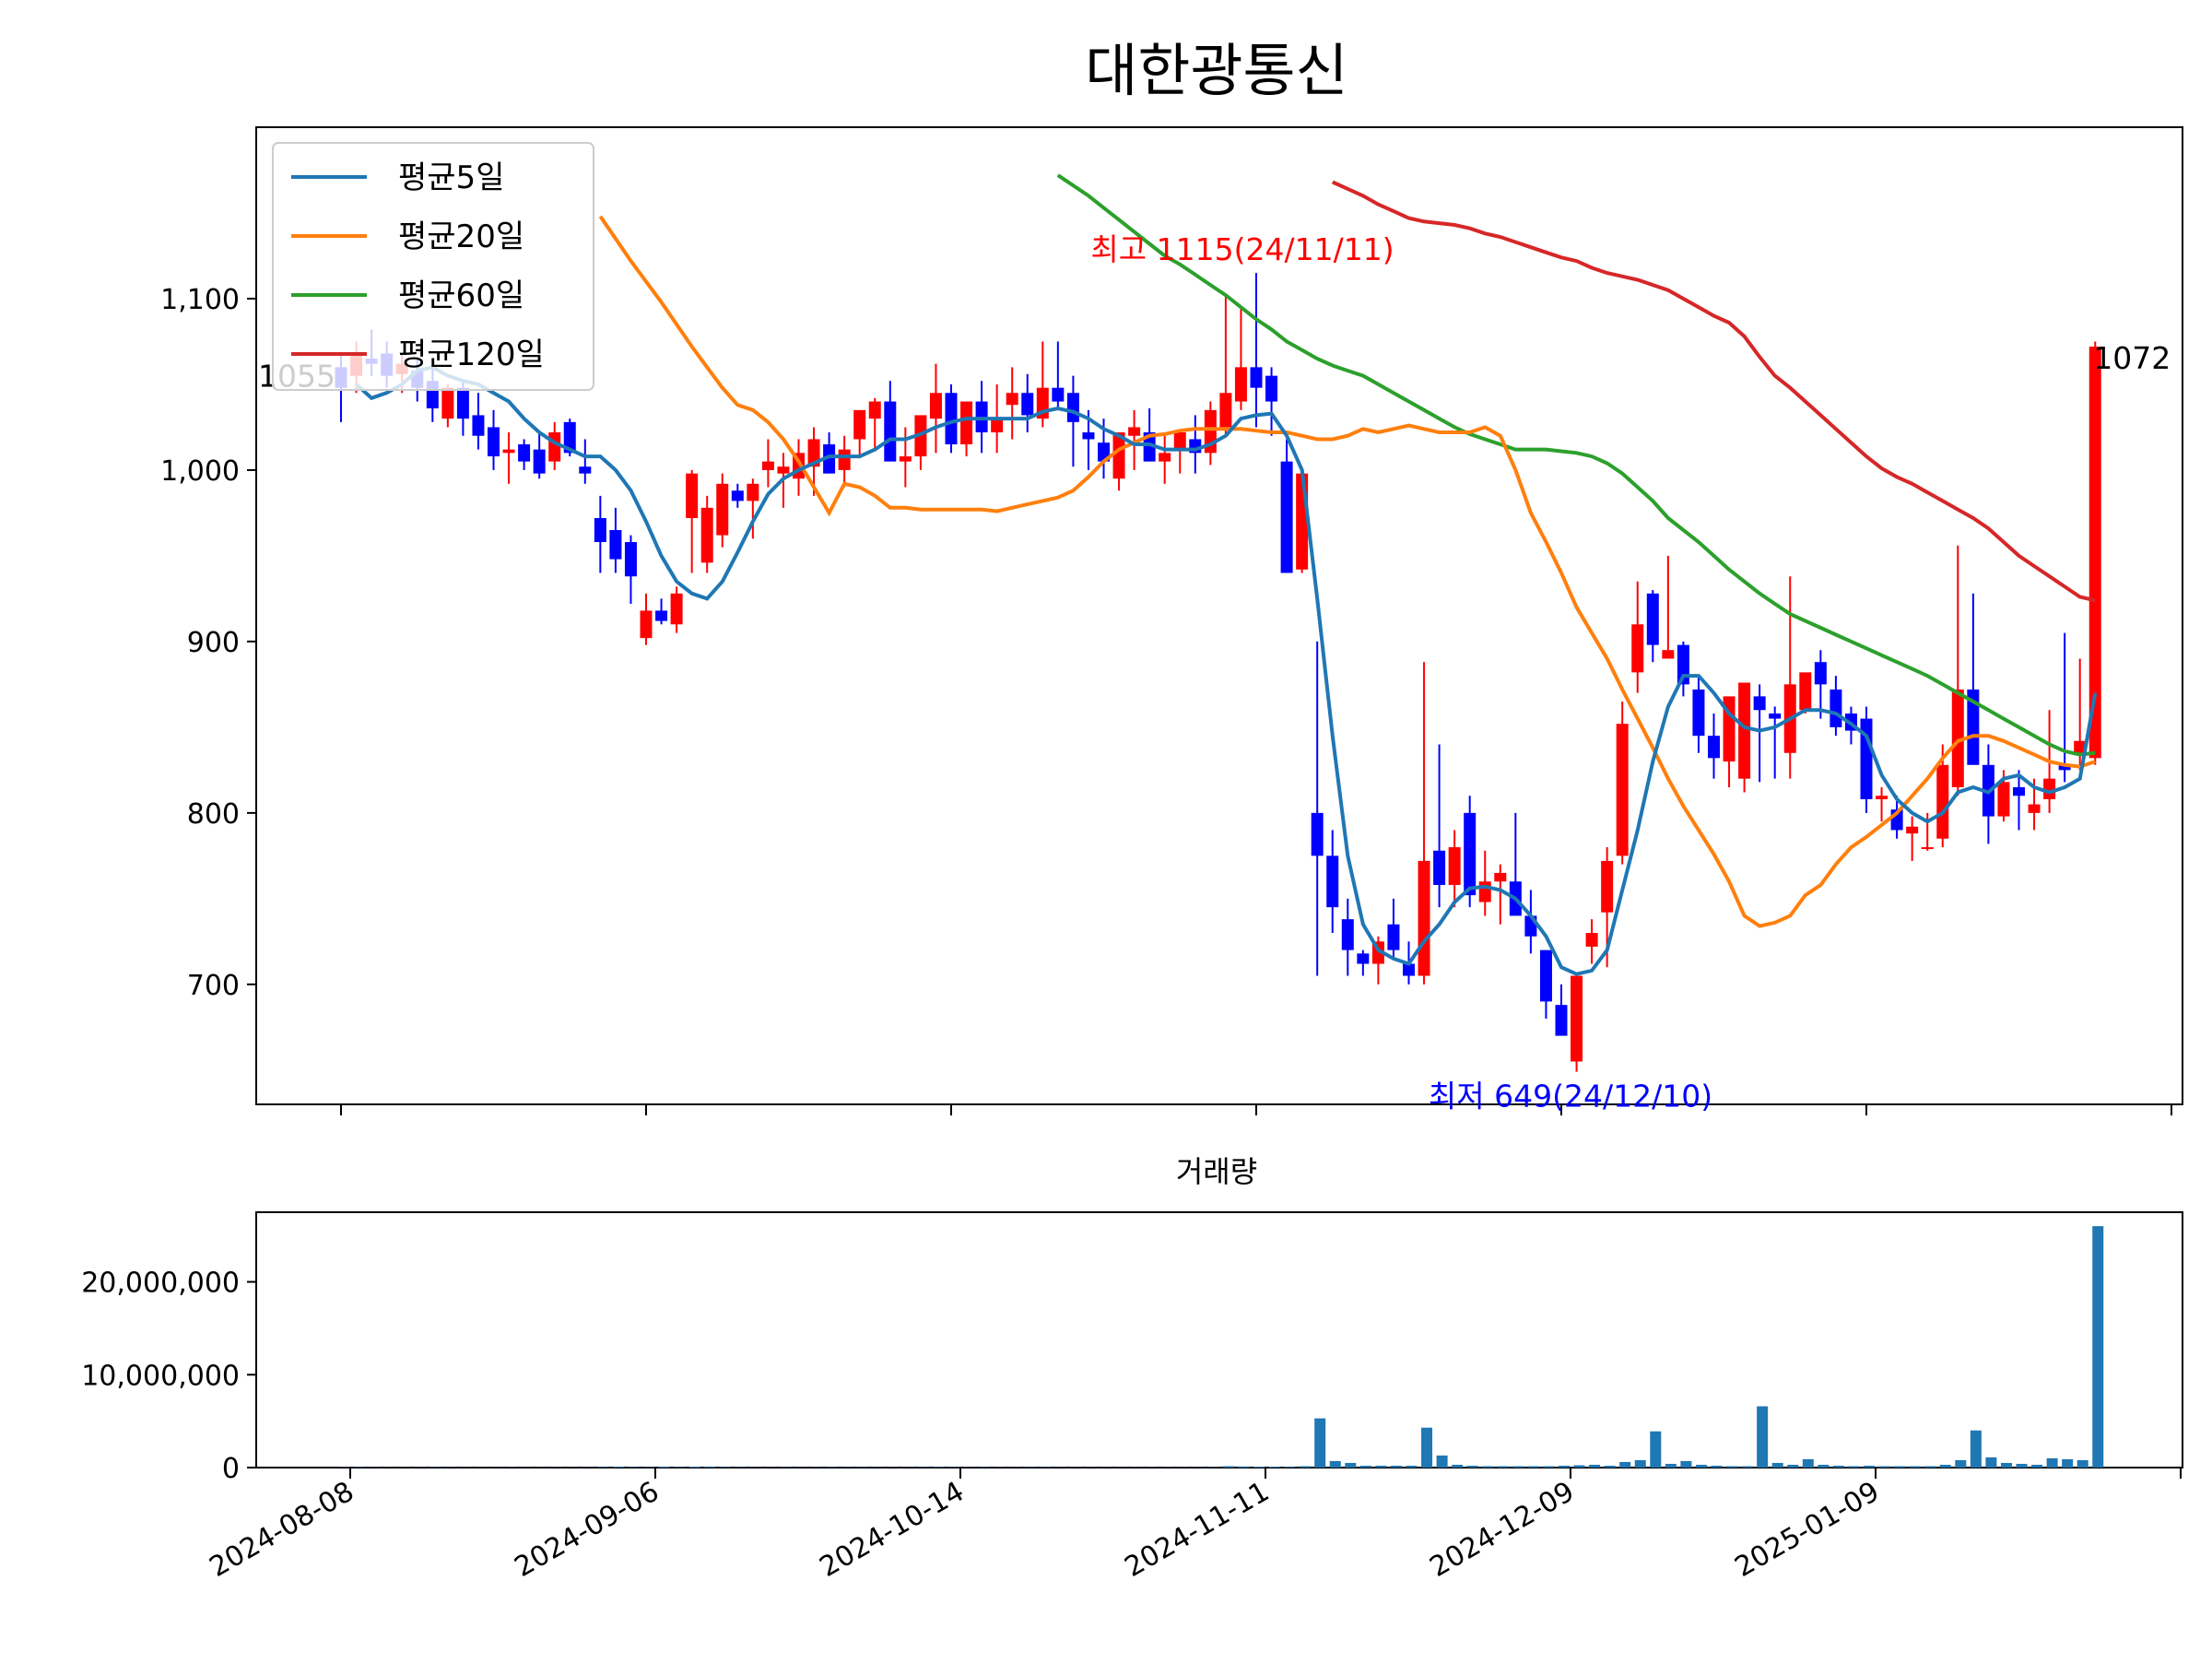  Describe the element at coordinates (213, 643) in the screenshot. I see `price-ytick-label: 900` at that location.